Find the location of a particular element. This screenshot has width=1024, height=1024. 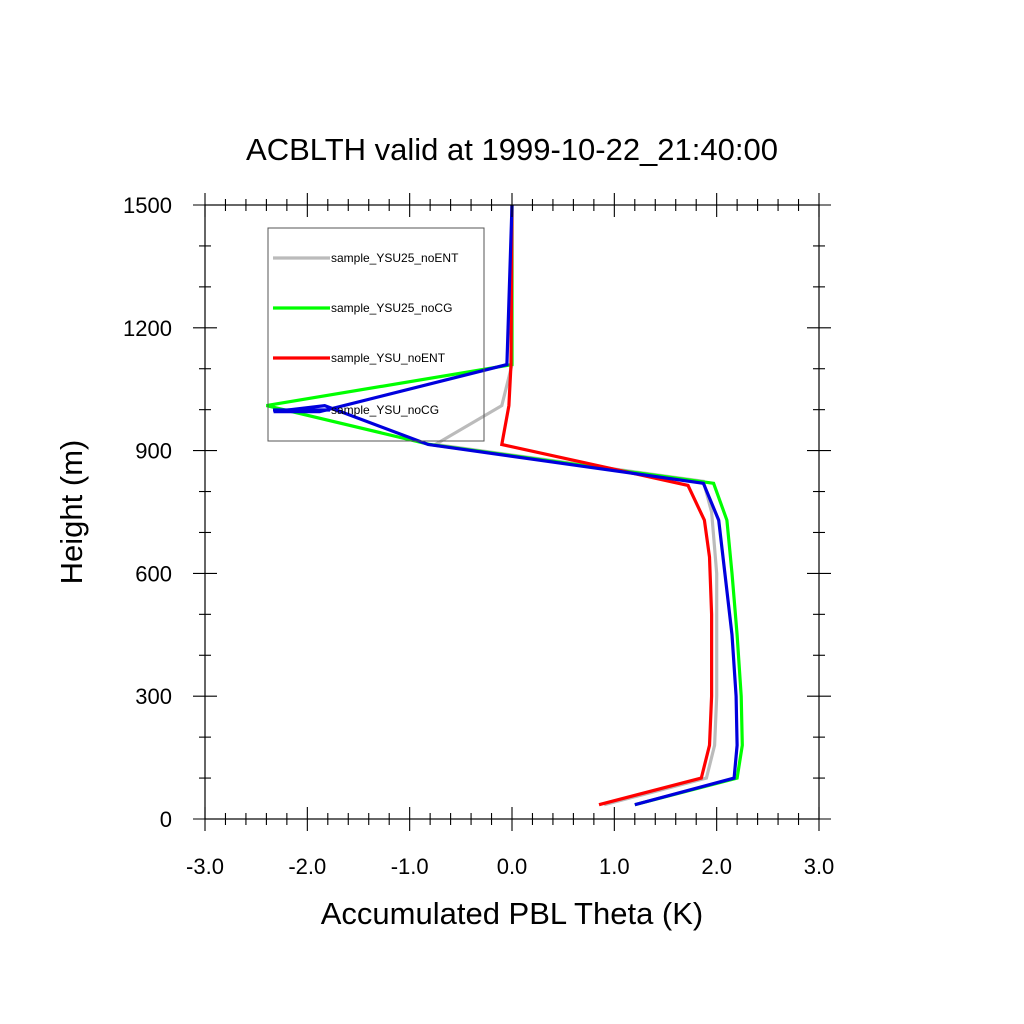

x-tick-label: 3.0 is located at coordinates (819, 866).